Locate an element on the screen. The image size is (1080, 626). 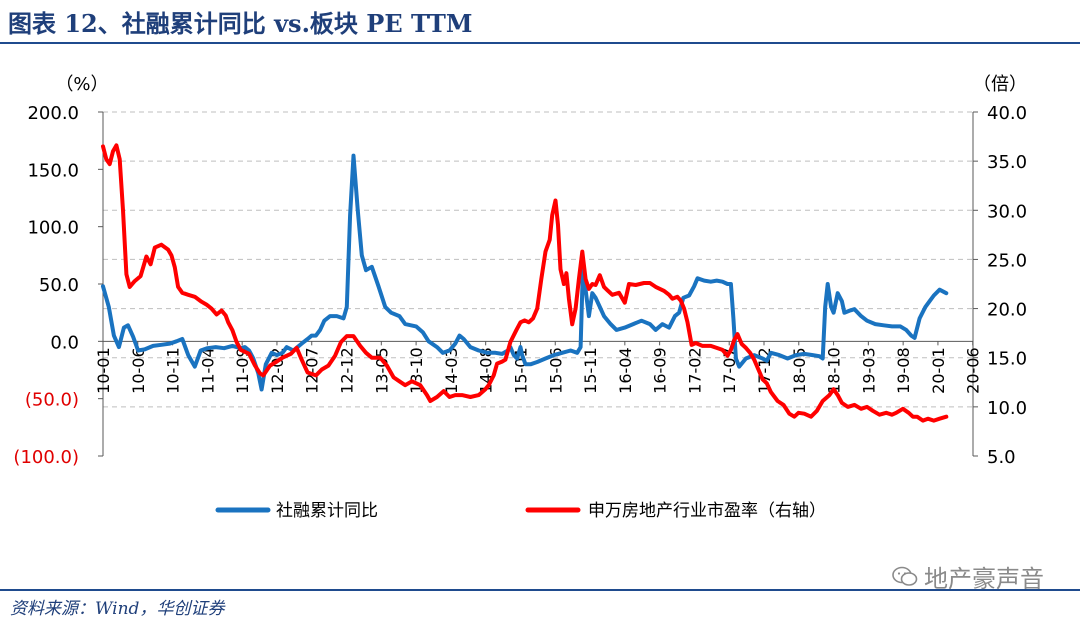
x-tick-label: 17-02 is located at coordinates (694, 370).